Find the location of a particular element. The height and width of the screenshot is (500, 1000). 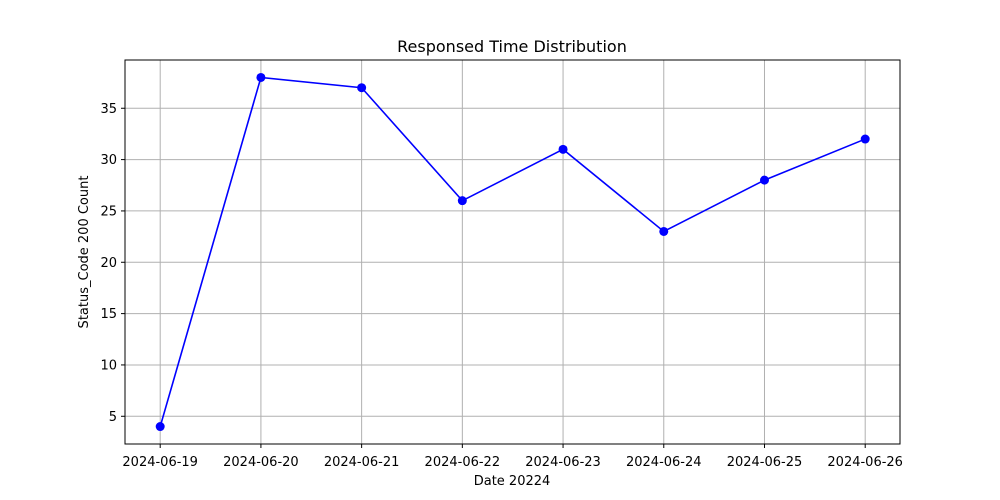

x-tick-label: 2024-06-23 is located at coordinates (563, 462).